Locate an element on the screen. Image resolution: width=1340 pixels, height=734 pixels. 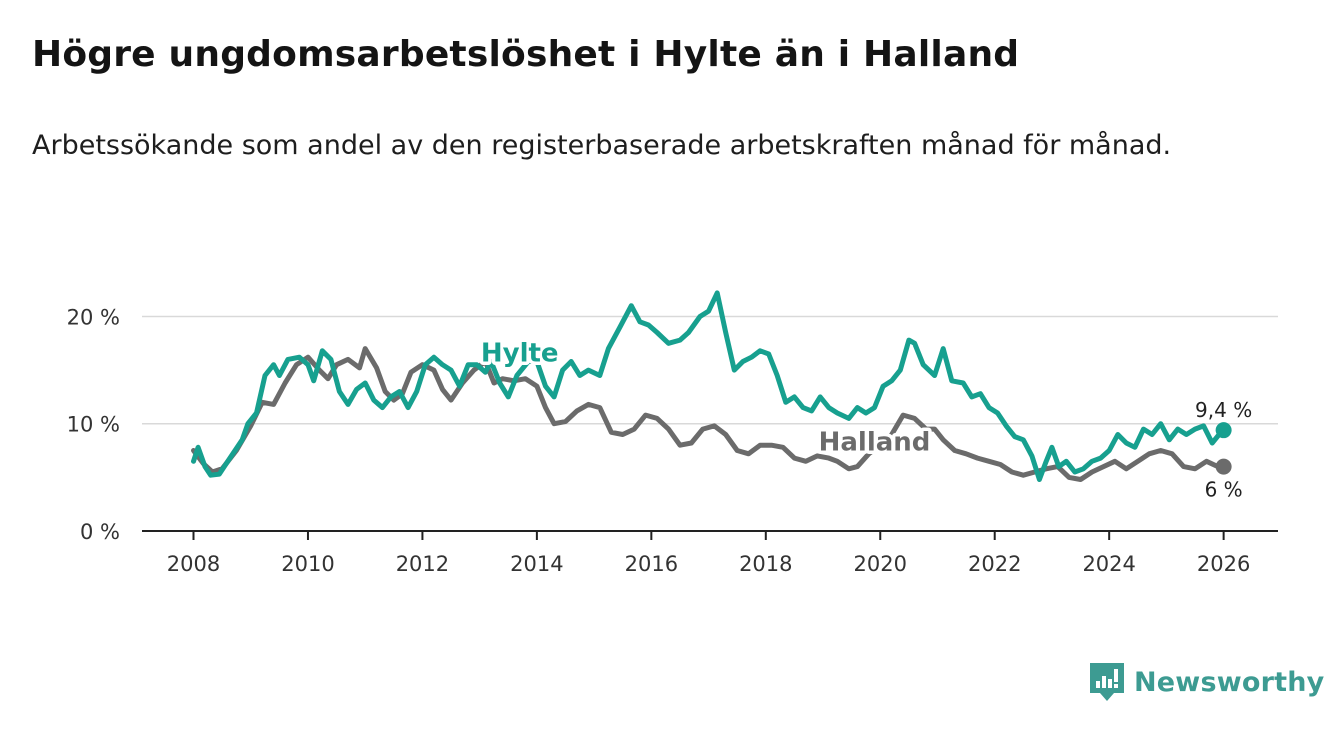
x-tick-label: 2012 is located at coordinates (422, 564).